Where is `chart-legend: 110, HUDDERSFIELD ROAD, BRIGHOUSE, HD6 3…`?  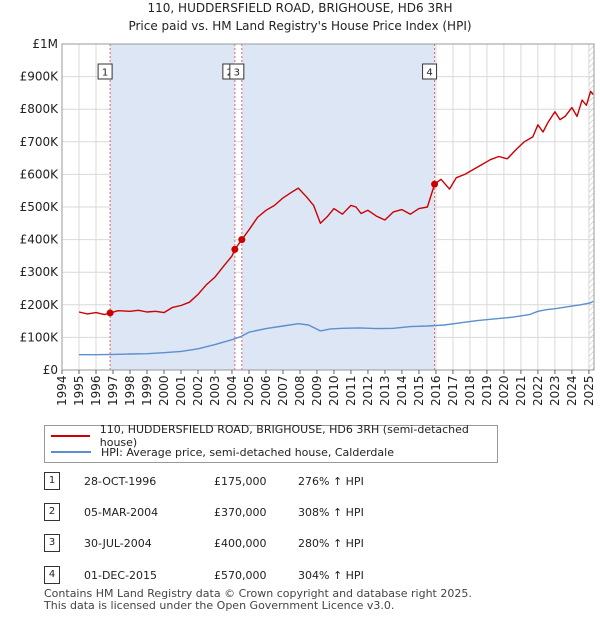
chart-legend: 110, HUDDERSFIELD ROAD, BRIGHOUSE, HD6 3… is located at coordinates (271, 443).